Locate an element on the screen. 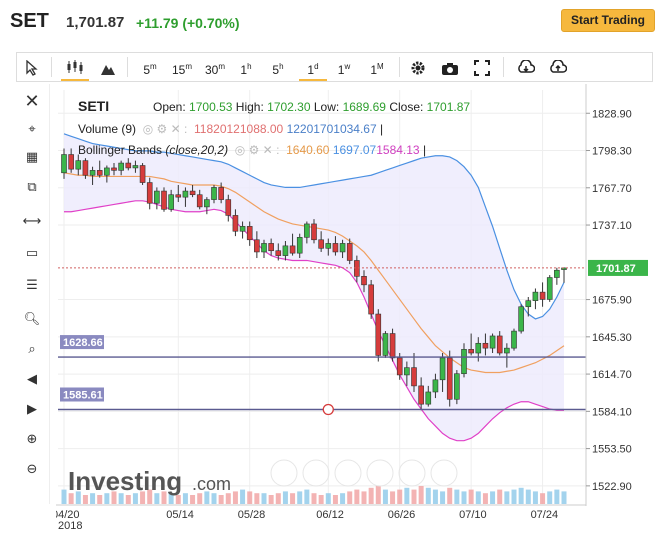  fibonacci-icon: ☰ is located at coordinates (32, 284).